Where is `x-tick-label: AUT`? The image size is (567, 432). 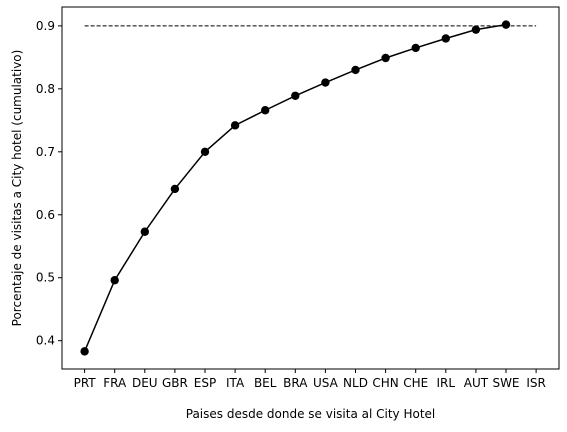
x-tick-label: AUT is located at coordinates (476, 383).